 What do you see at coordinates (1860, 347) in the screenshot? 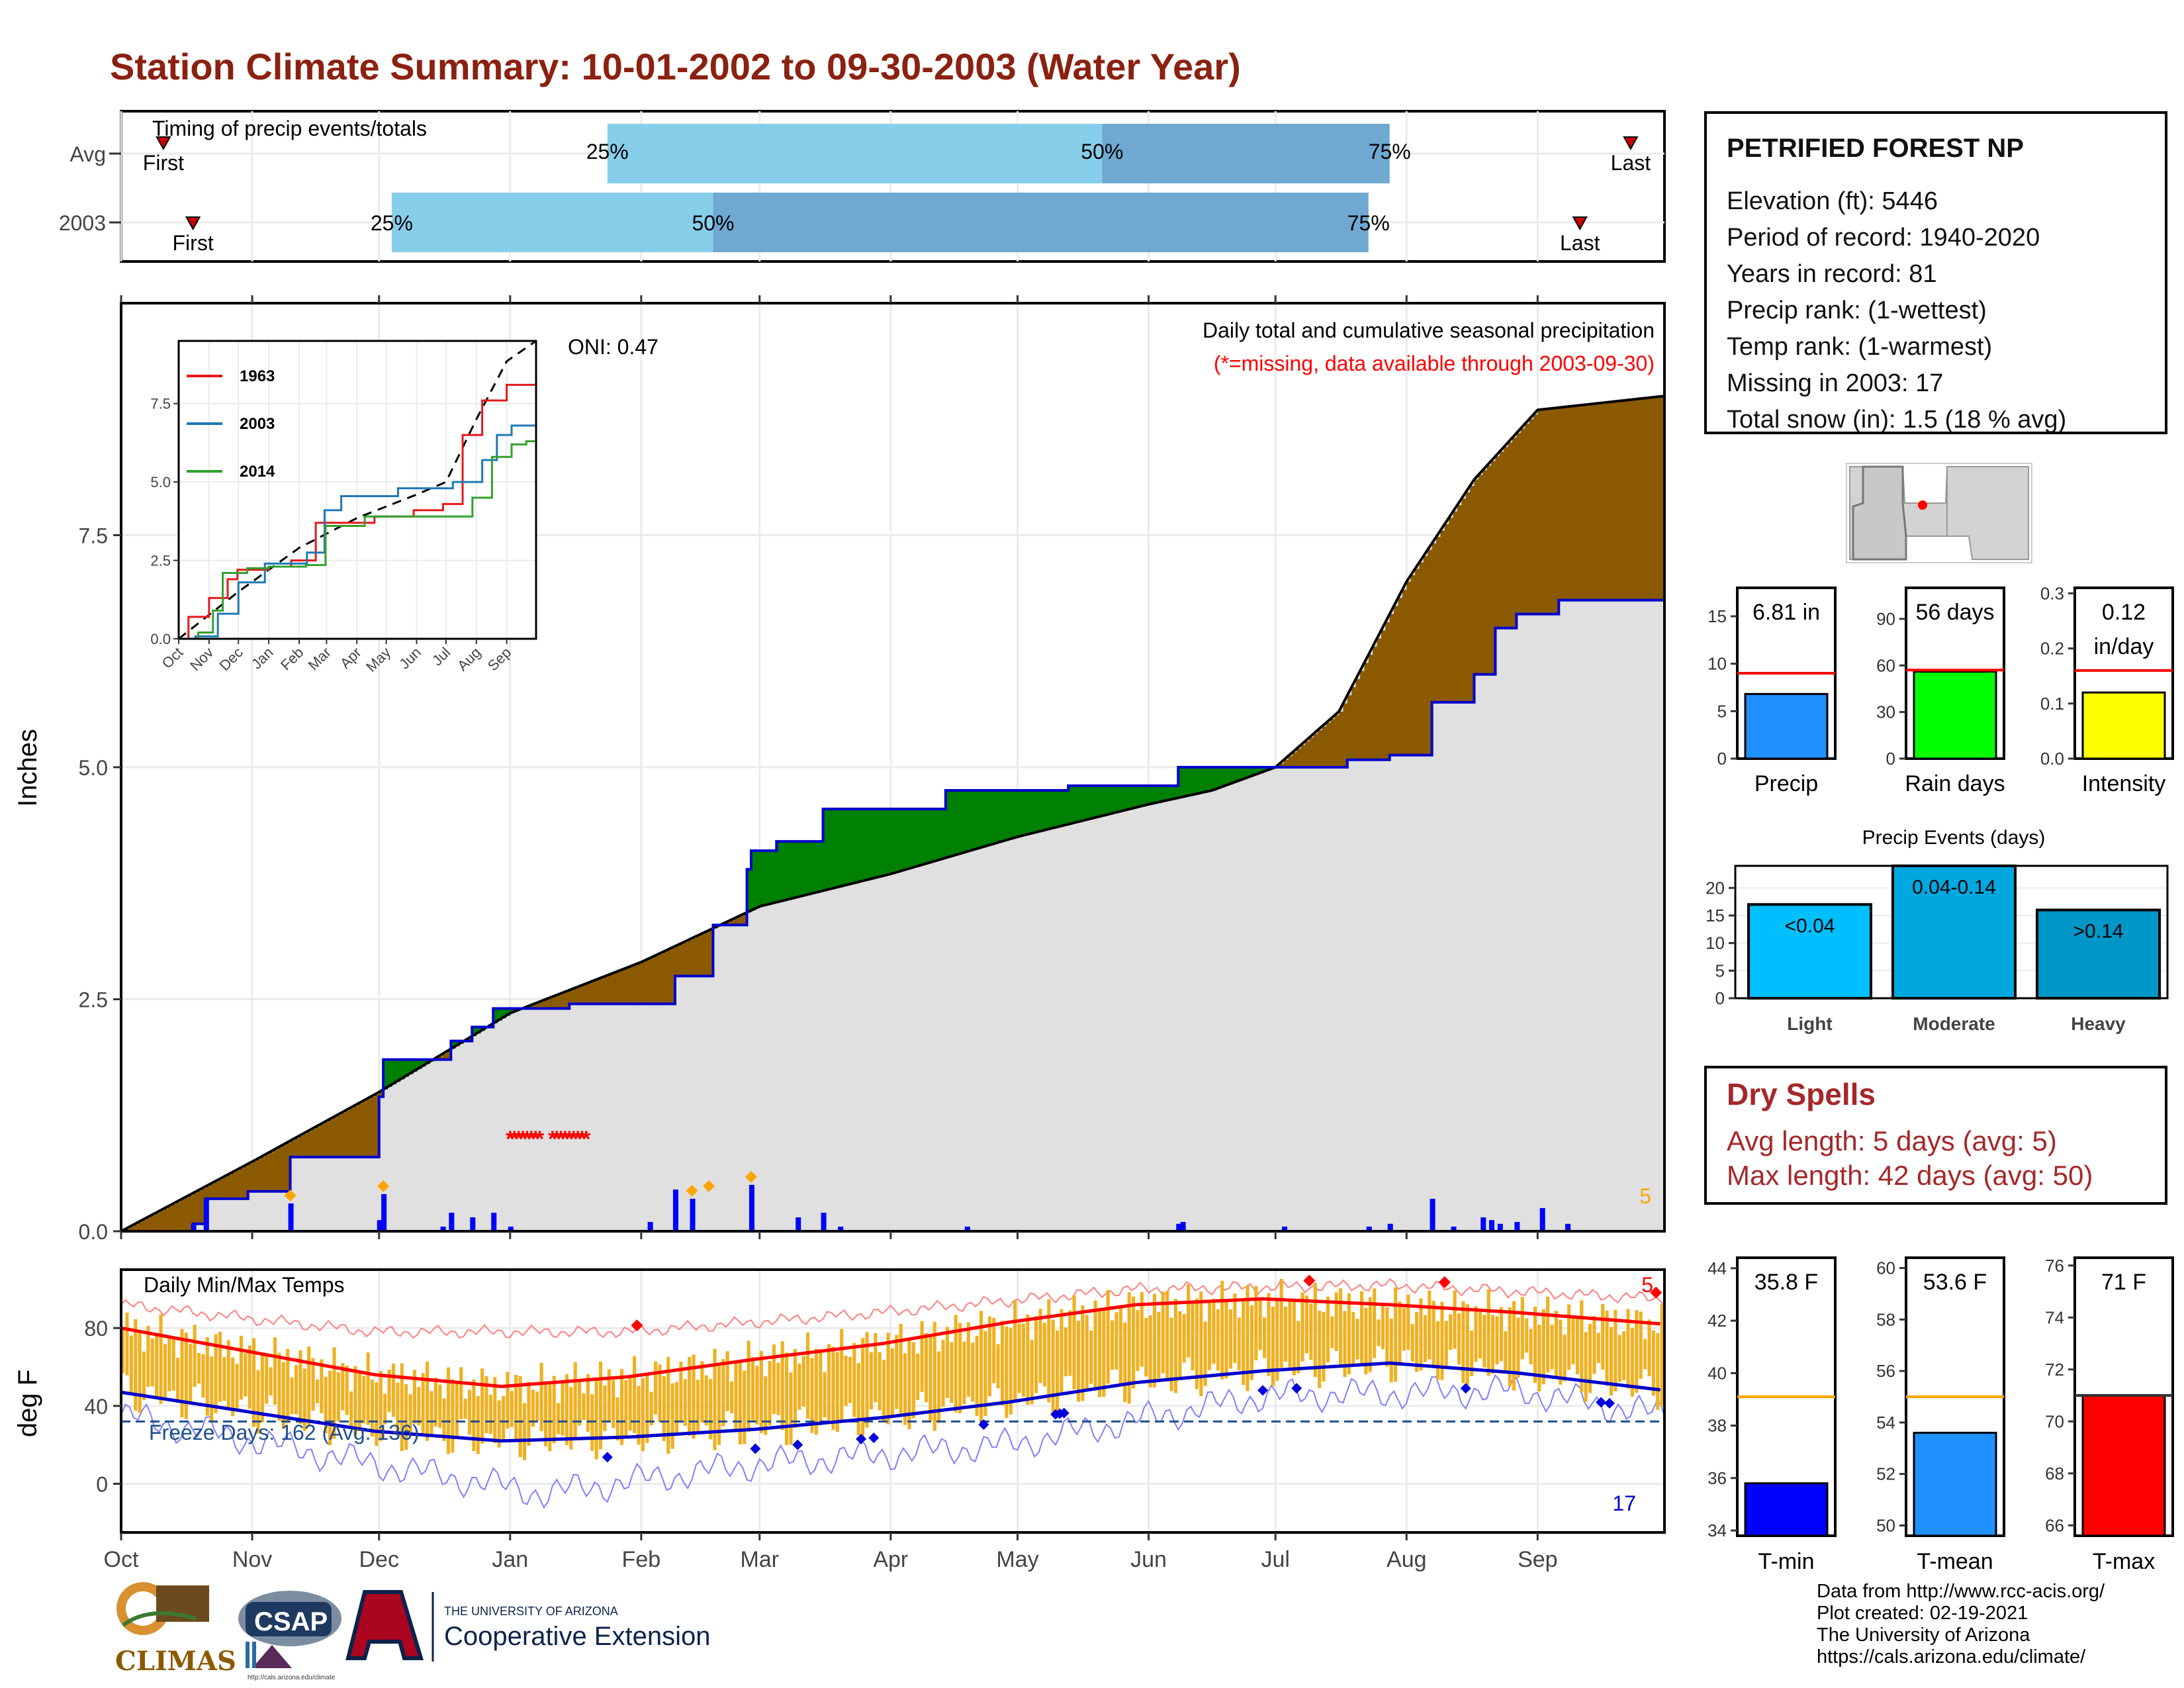
I see `station-detail-row: Temp rank: (1-warmest)` at bounding box center [1860, 347].